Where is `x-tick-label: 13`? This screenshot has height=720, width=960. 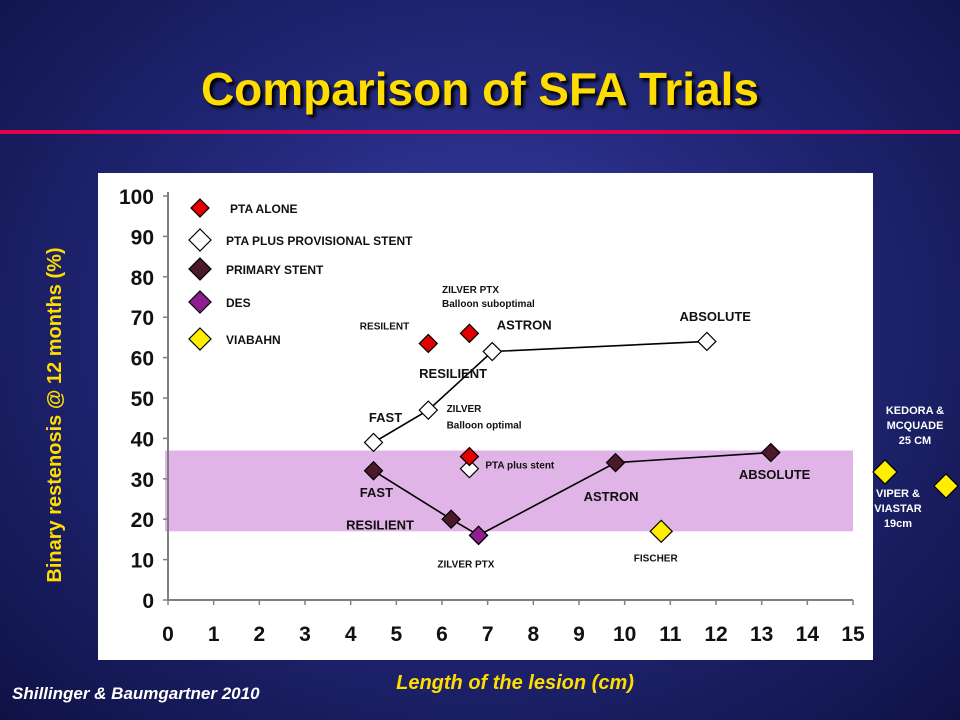
x-tick-label: 13 is located at coordinates (761, 634).